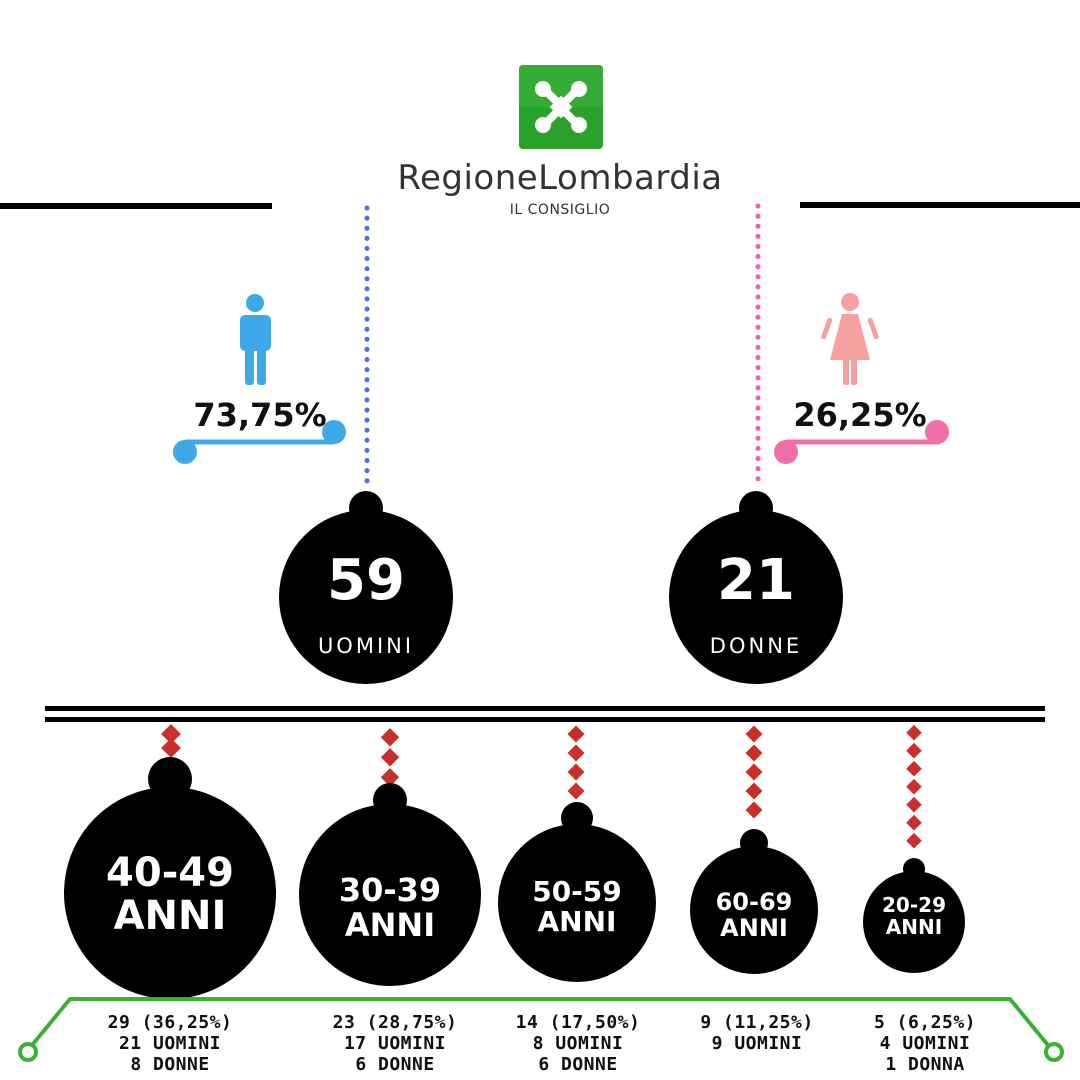 The width and height of the screenshot is (1080, 1080). Describe the element at coordinates (259, 442) in the screenshot. I see `men-percent-bar` at that location.